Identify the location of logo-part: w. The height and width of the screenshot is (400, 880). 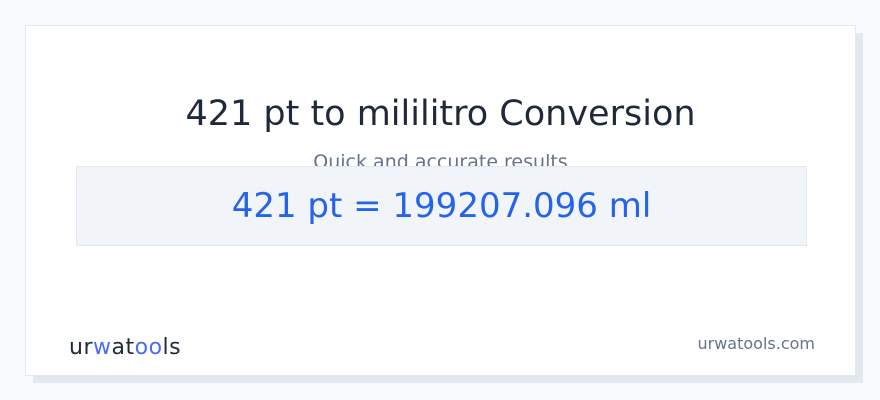
(102, 347).